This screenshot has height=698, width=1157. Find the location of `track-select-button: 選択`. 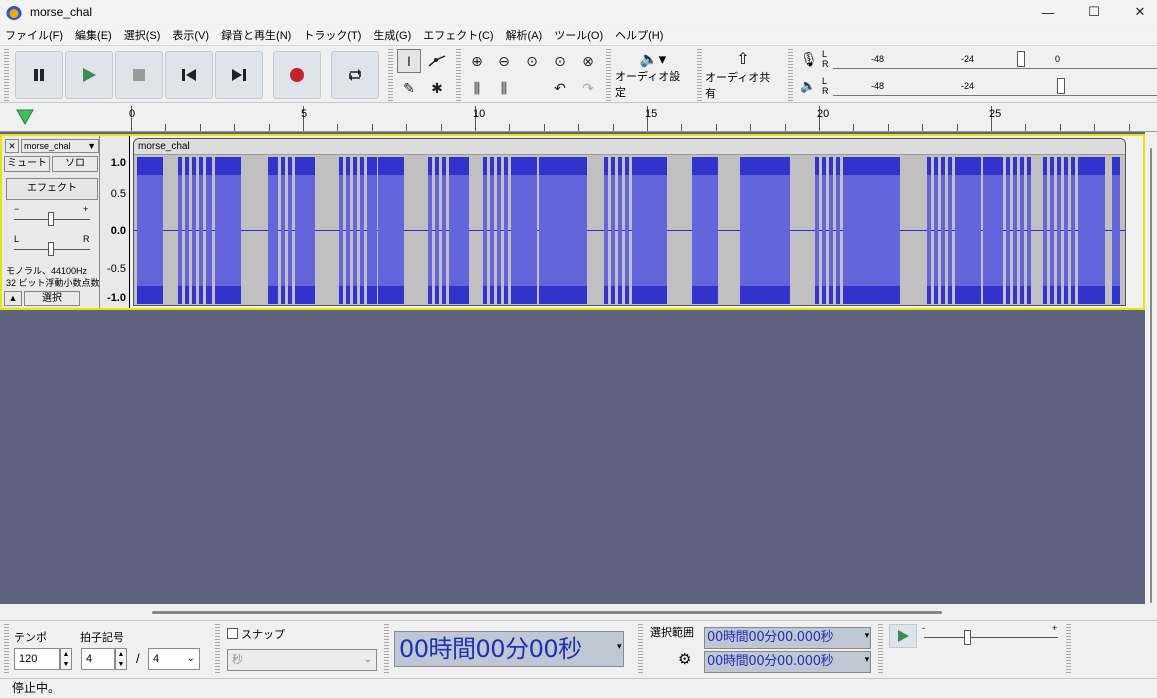

track-select-button: 選択 is located at coordinates (52, 298).